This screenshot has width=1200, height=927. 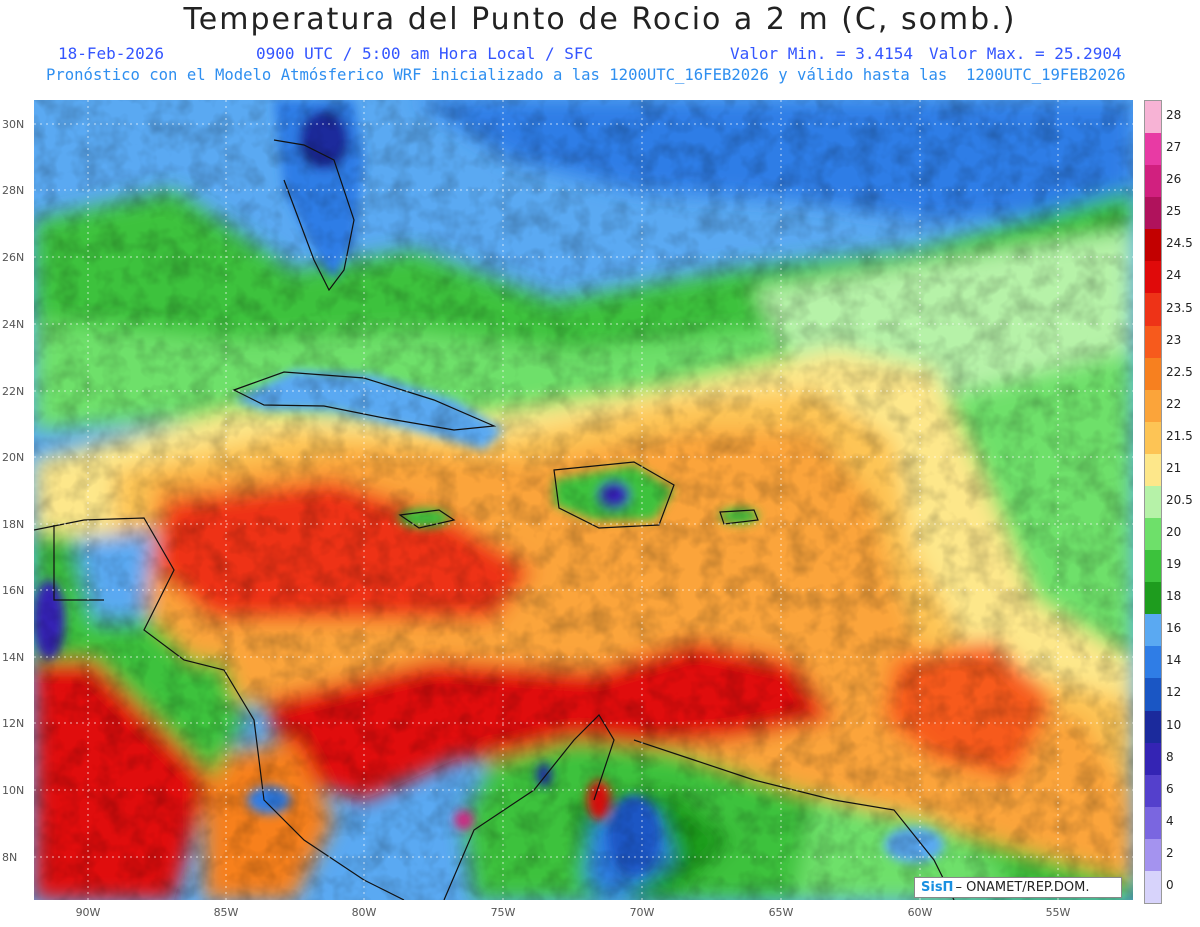 I want to click on colorbar-label: 20.5, so click(x=1179, y=500).